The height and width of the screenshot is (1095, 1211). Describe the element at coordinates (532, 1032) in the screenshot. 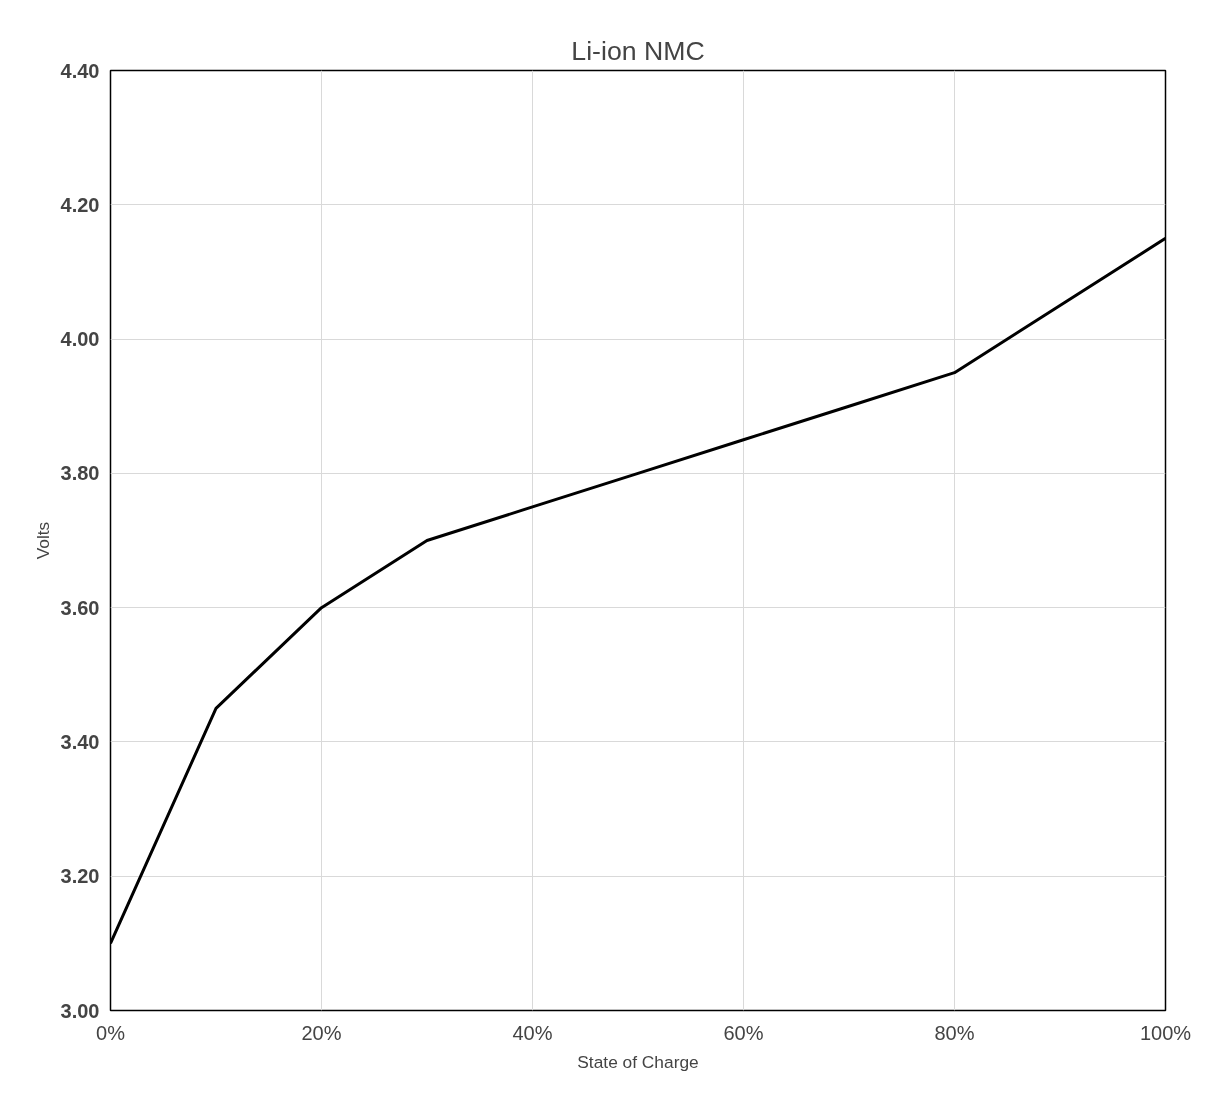

I see `x-tick-label: 40%` at that location.